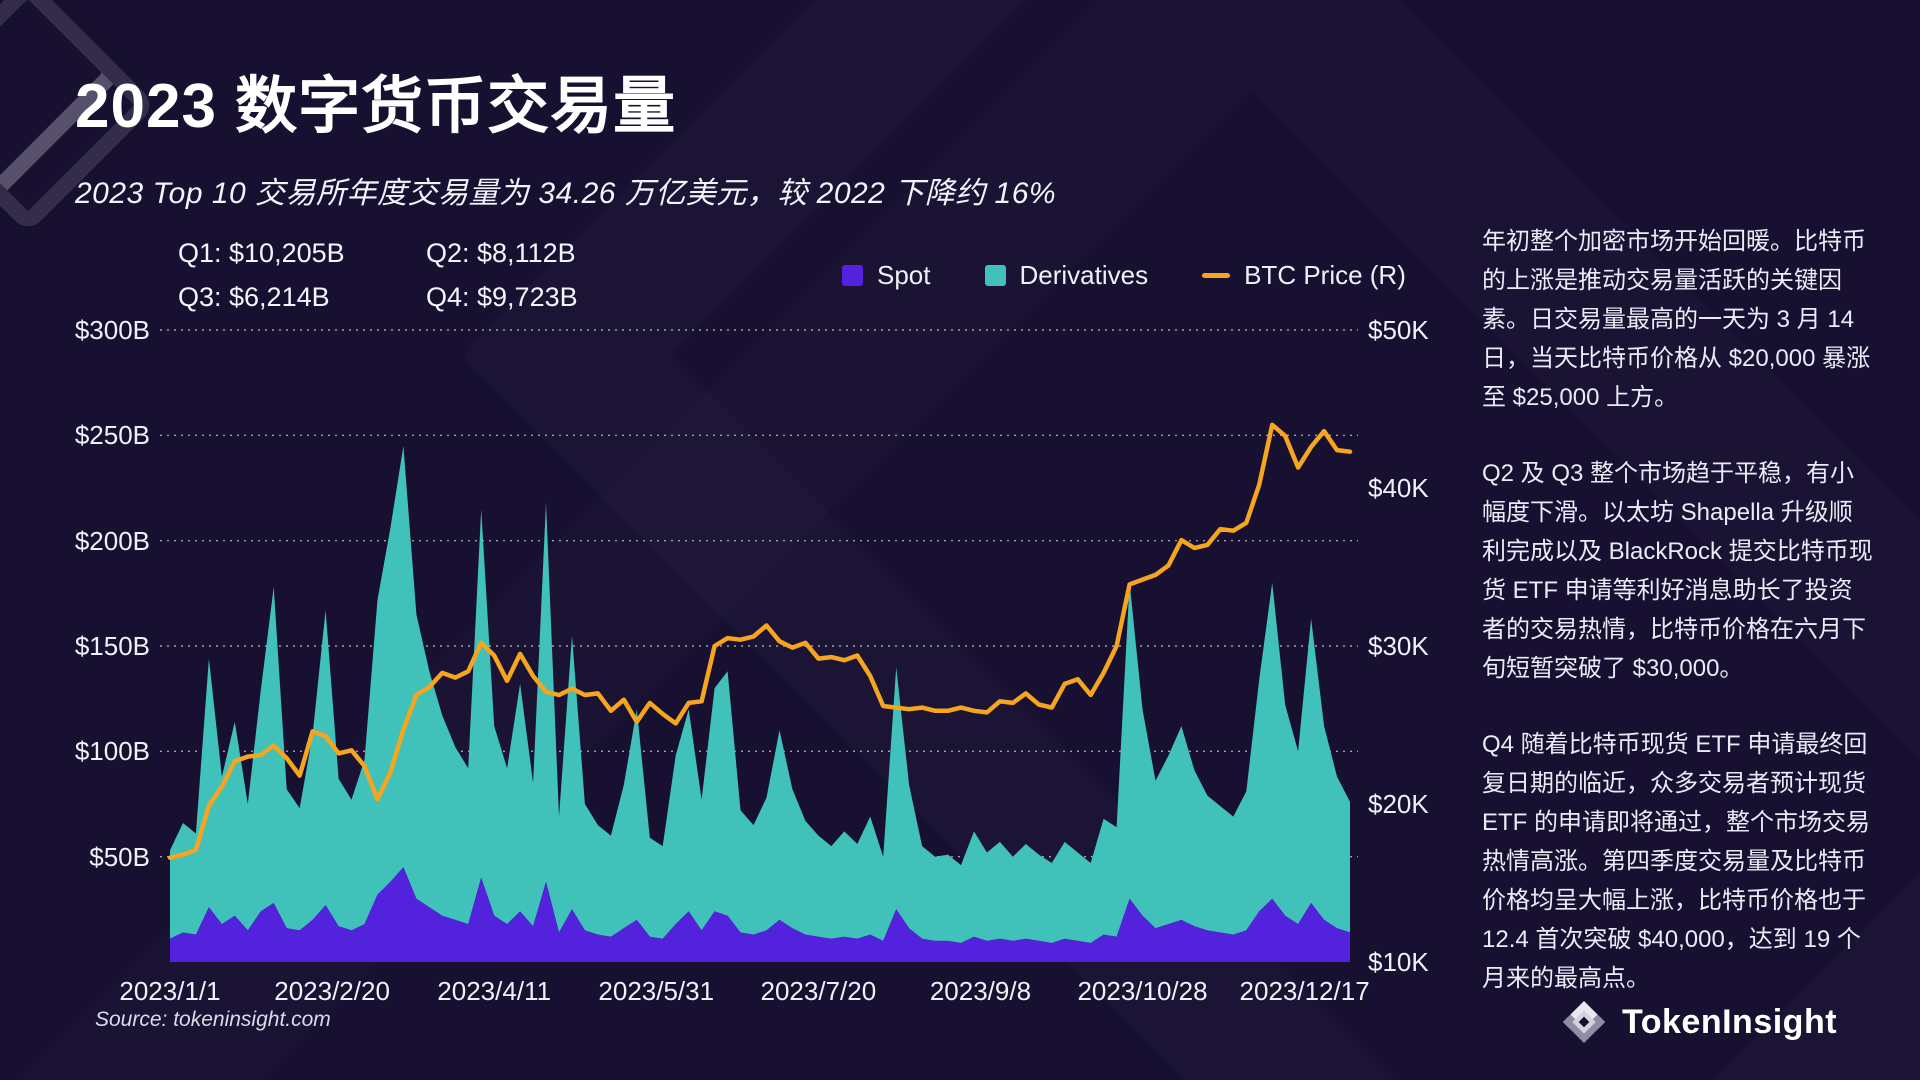  I want to click on derivatives-color-swatch, so click(995, 275).